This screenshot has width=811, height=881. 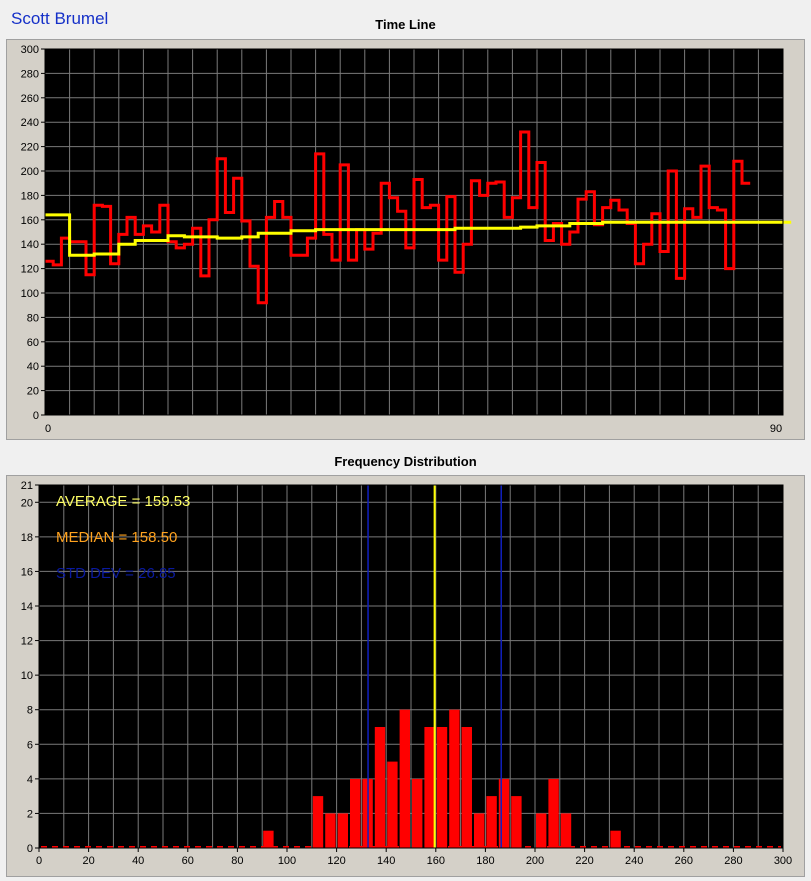 I want to click on timeline-y-tick-label: 260, so click(x=30, y=99).